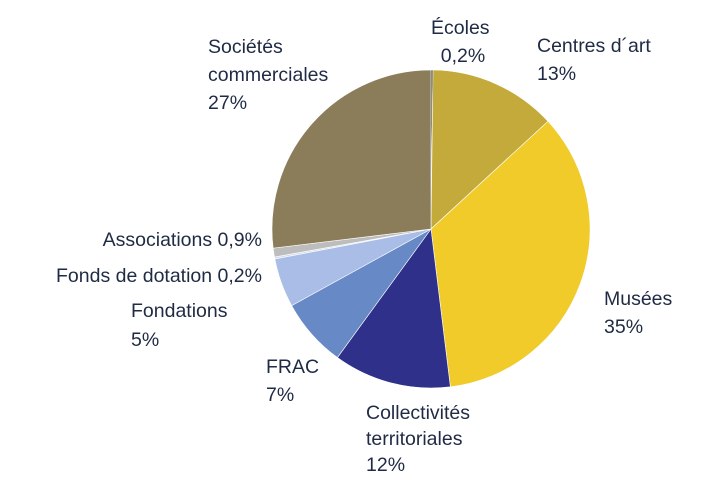  What do you see at coordinates (271, 75) in the screenshot?
I see `label-societes-commerciales: Sociétés commerciales 27%` at bounding box center [271, 75].